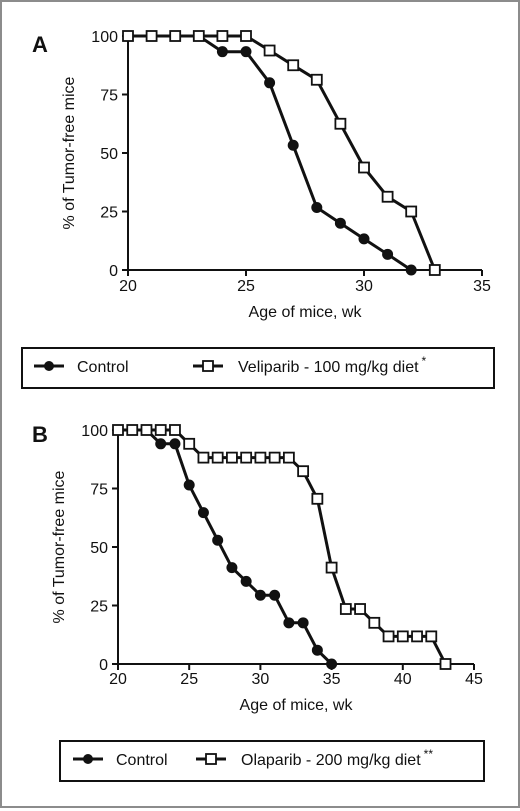 This screenshot has width=520, height=811. Describe the element at coordinates (40, 434) in the screenshot. I see `panel-letter: B` at that location.